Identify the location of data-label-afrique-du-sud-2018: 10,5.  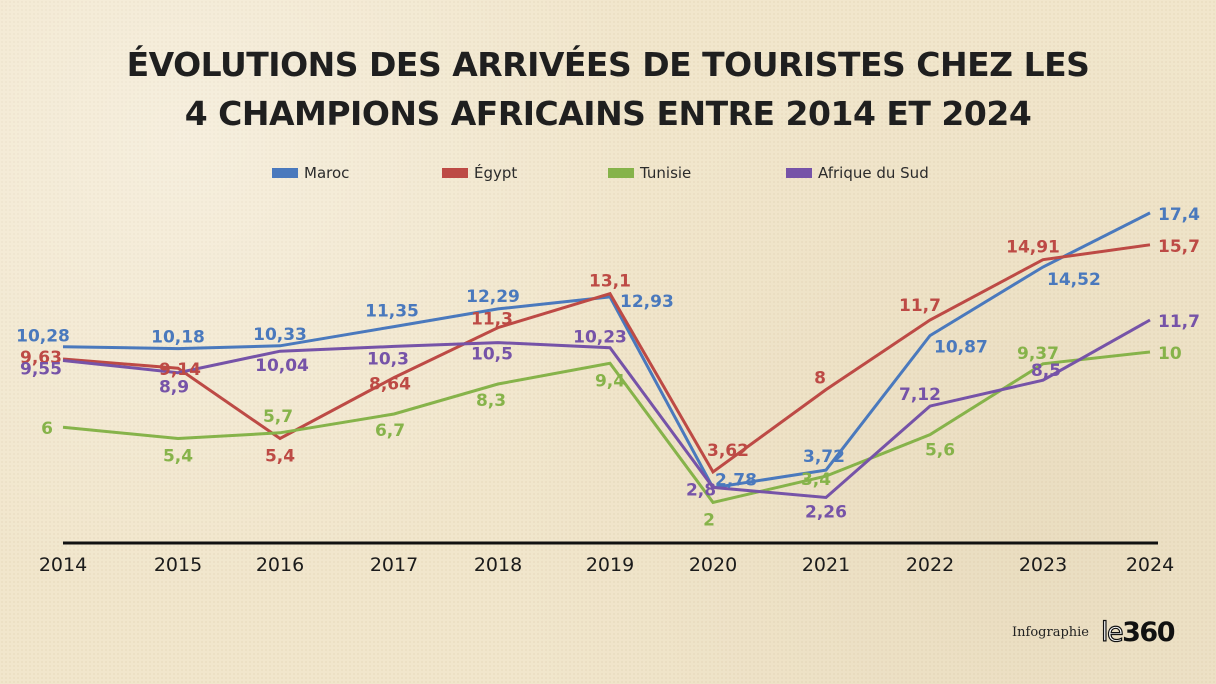
(492, 355).